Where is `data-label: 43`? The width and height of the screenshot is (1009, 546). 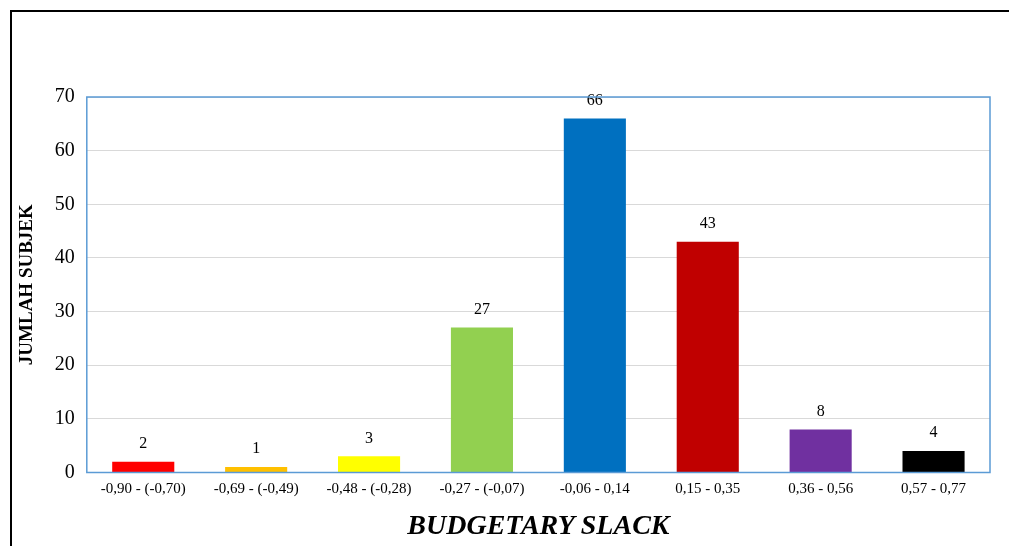
data-label: 43 is located at coordinates (707, 222).